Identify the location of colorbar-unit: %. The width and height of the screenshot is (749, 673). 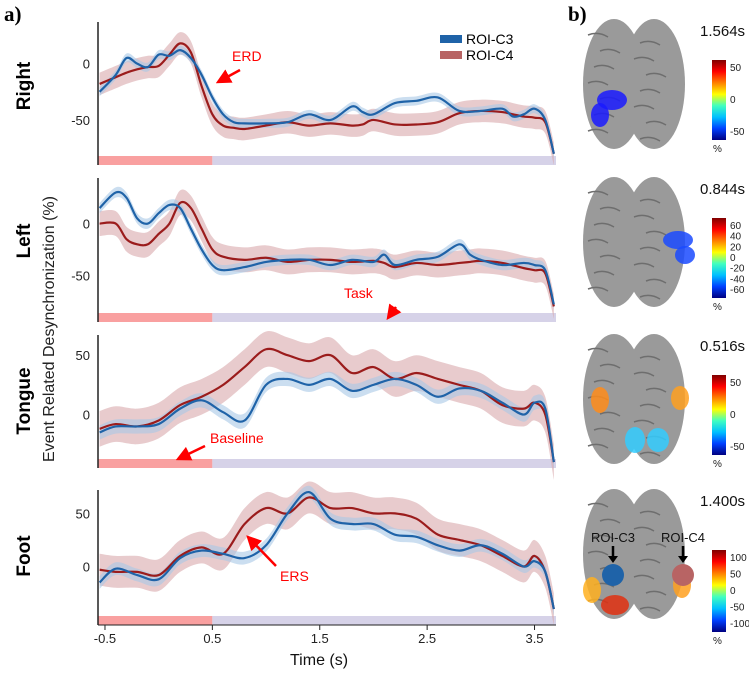
(717, 641).